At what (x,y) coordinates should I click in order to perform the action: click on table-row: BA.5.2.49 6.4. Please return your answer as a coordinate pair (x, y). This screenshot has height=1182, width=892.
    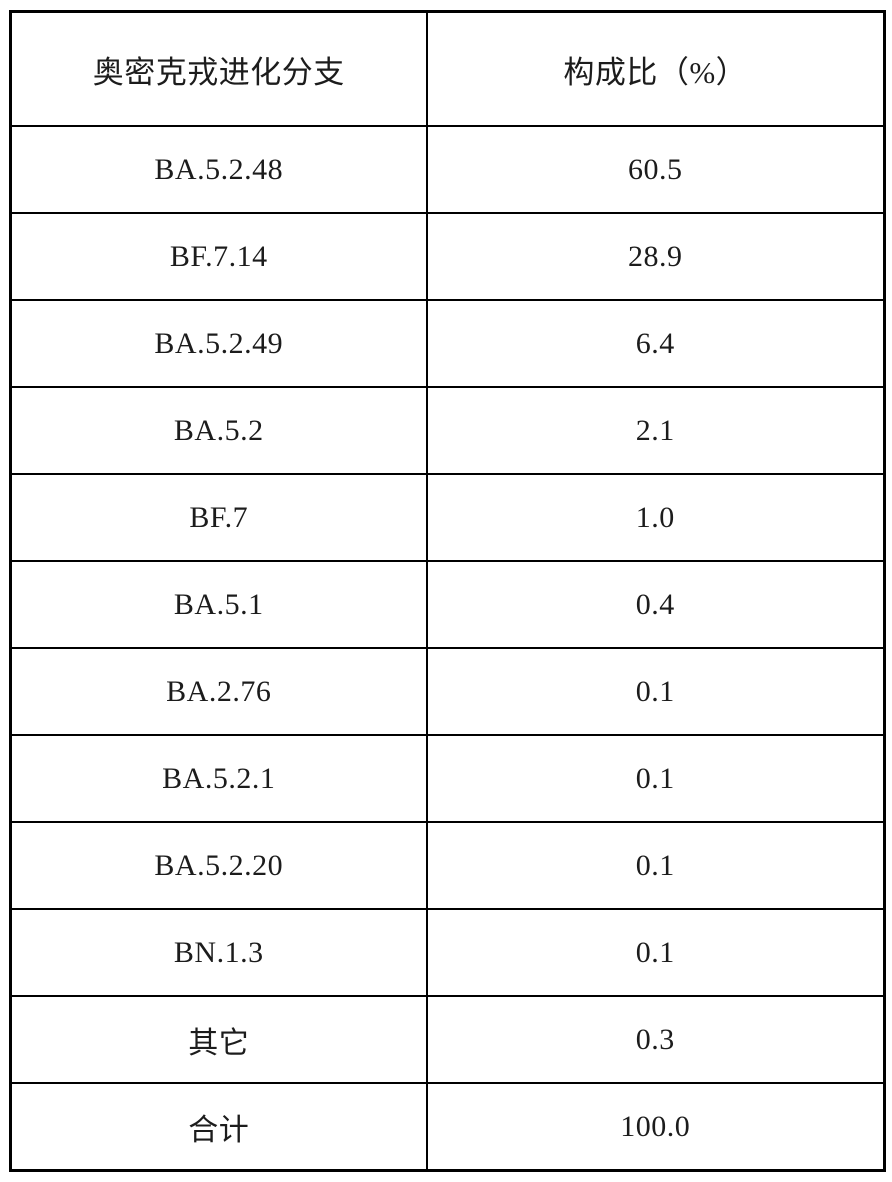
    Looking at the image, I should click on (447, 343).